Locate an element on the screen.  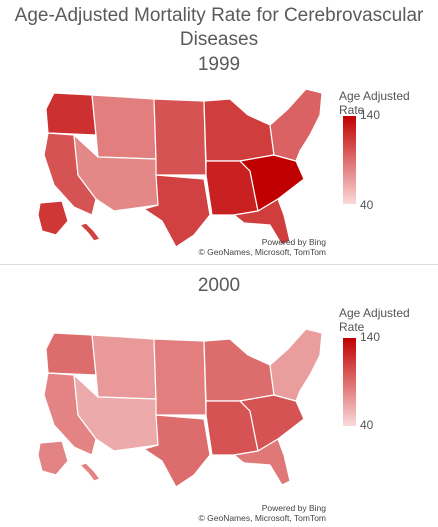
region-northwest-1999 is located at coordinates (71, 114).